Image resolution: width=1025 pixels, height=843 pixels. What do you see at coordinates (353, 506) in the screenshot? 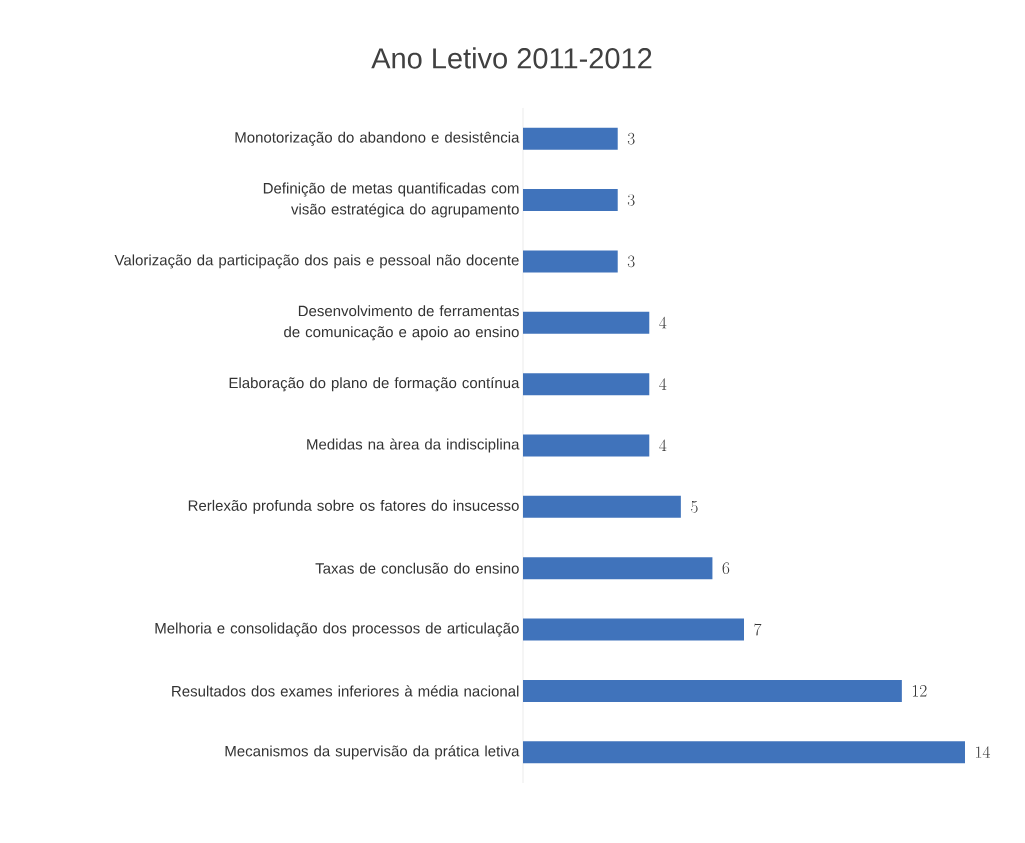
I see `y-tick-label: Rerlexão profunda sobre os fatores do insucesso` at bounding box center [353, 506].